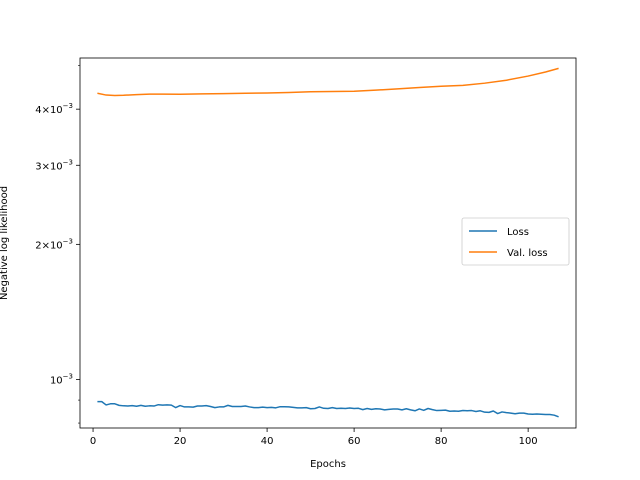  I want to click on legend: Loss Val. loss, so click(515, 241).